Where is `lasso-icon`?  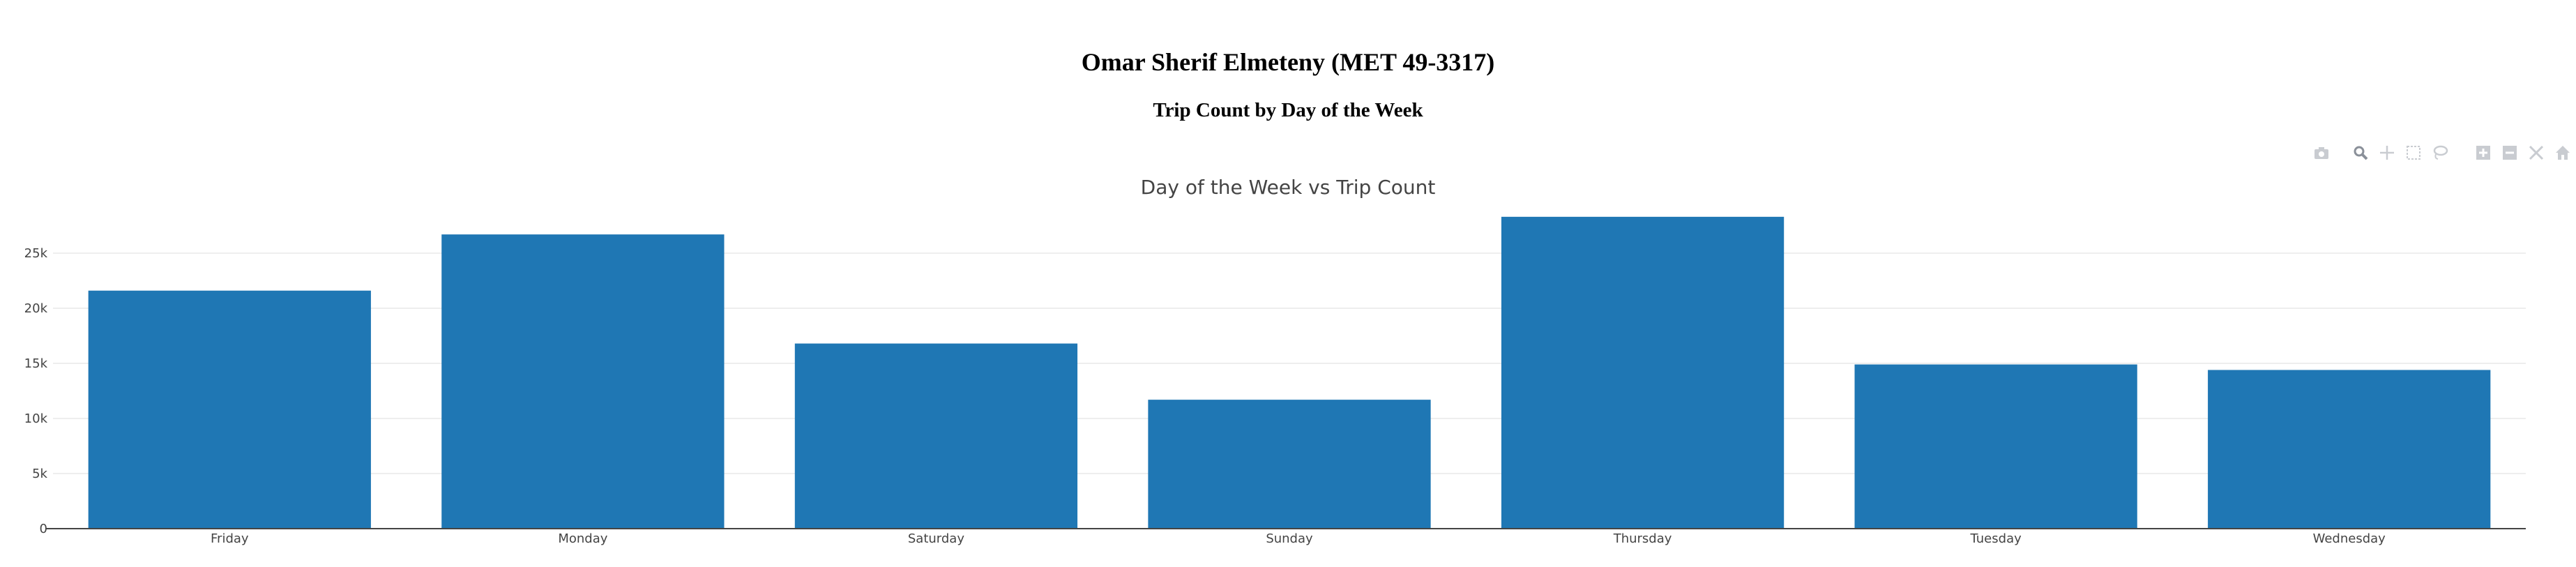 lasso-icon is located at coordinates (2440, 152).